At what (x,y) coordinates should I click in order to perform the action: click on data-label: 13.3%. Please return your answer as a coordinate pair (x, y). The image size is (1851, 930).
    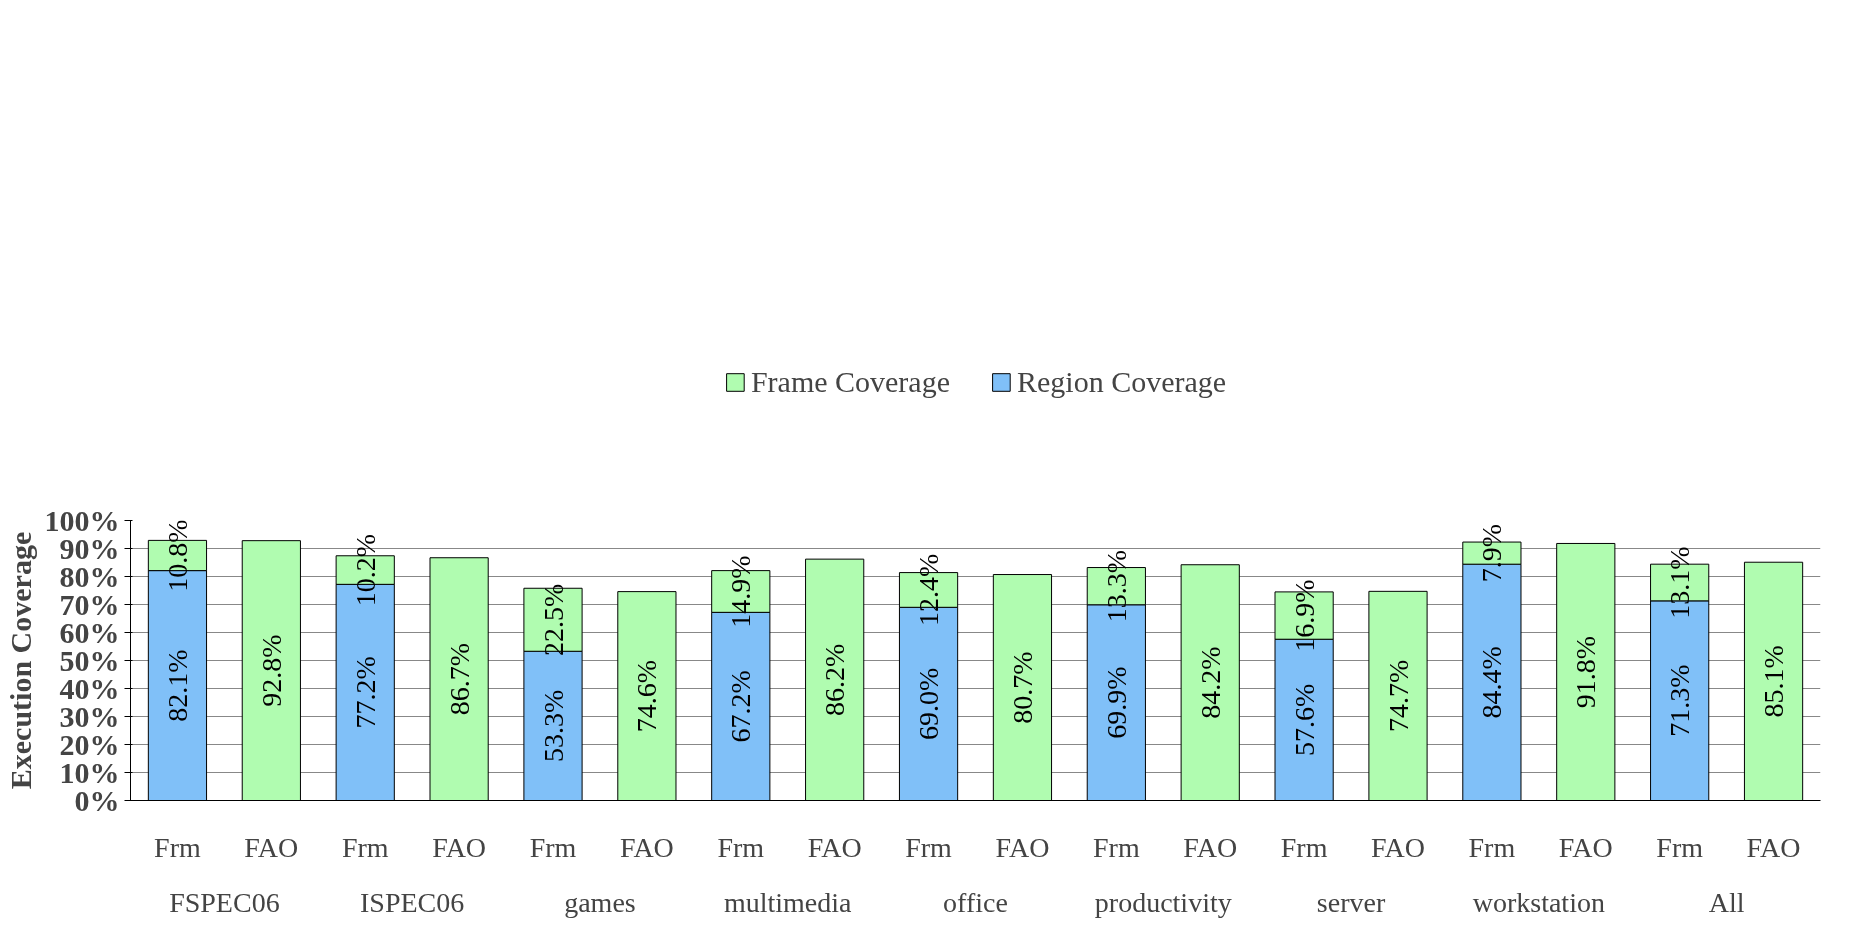
    Looking at the image, I should click on (1116, 586).